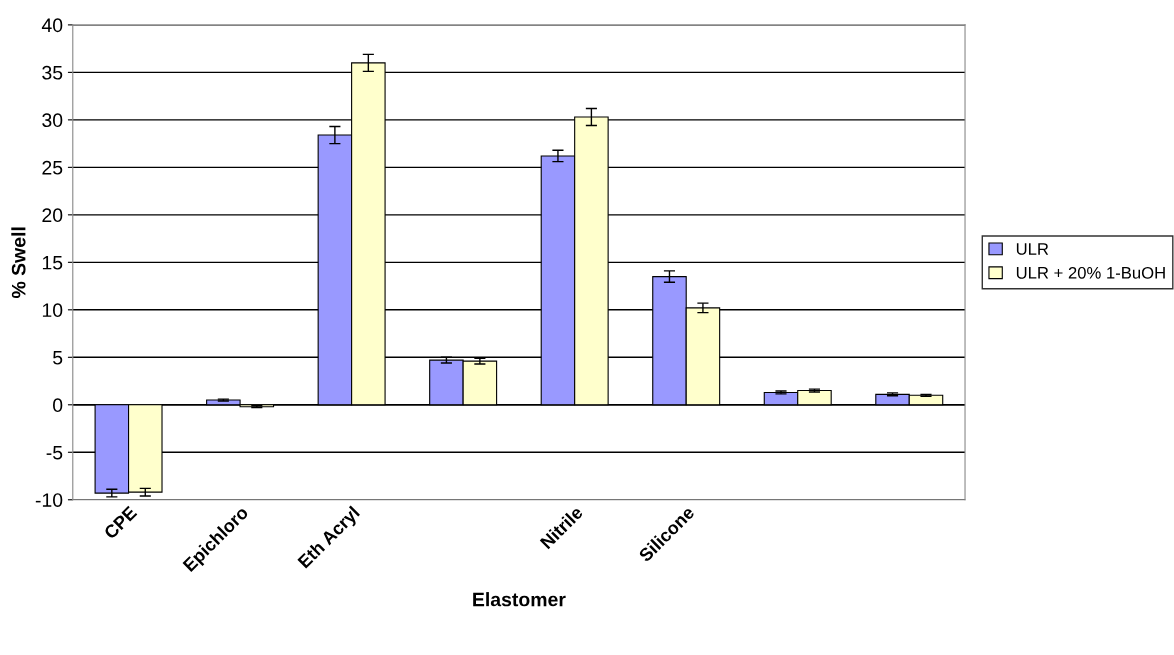  I want to click on y-tick-label: 15, so click(52, 263).